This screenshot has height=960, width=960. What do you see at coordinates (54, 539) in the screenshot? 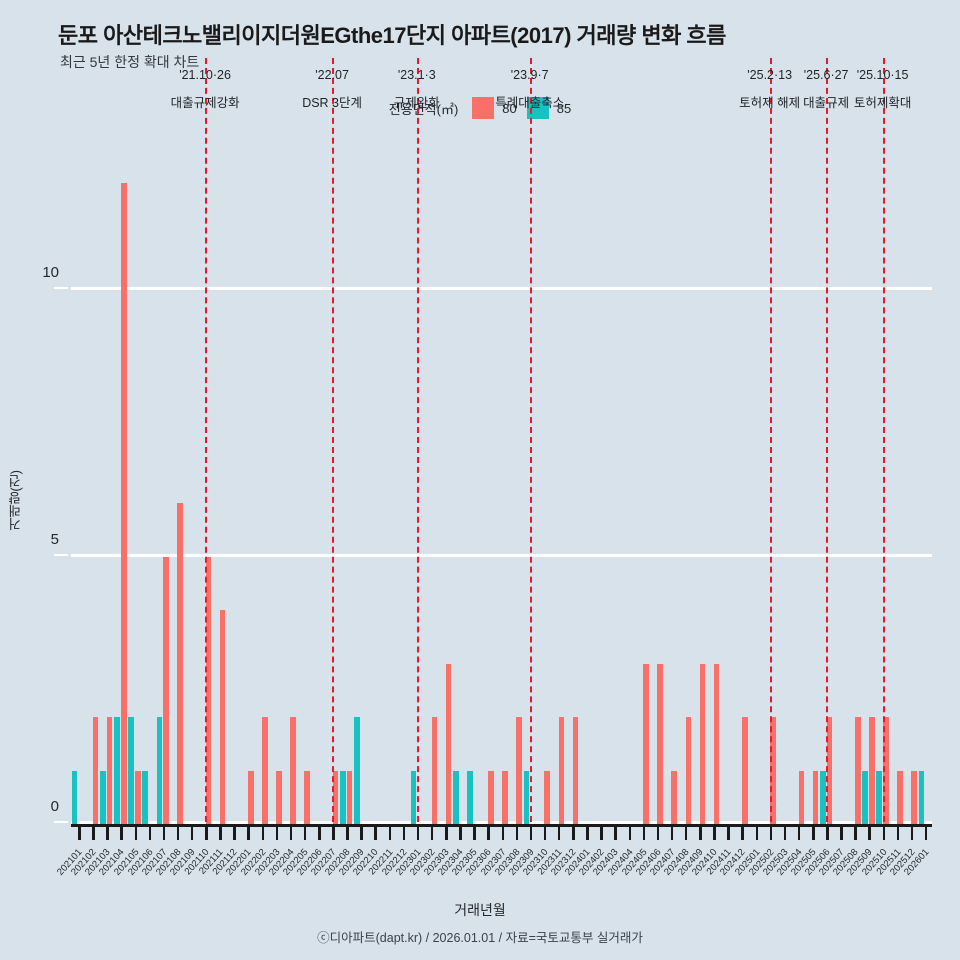
I see `y-tick-label-5: 5` at bounding box center [54, 539].